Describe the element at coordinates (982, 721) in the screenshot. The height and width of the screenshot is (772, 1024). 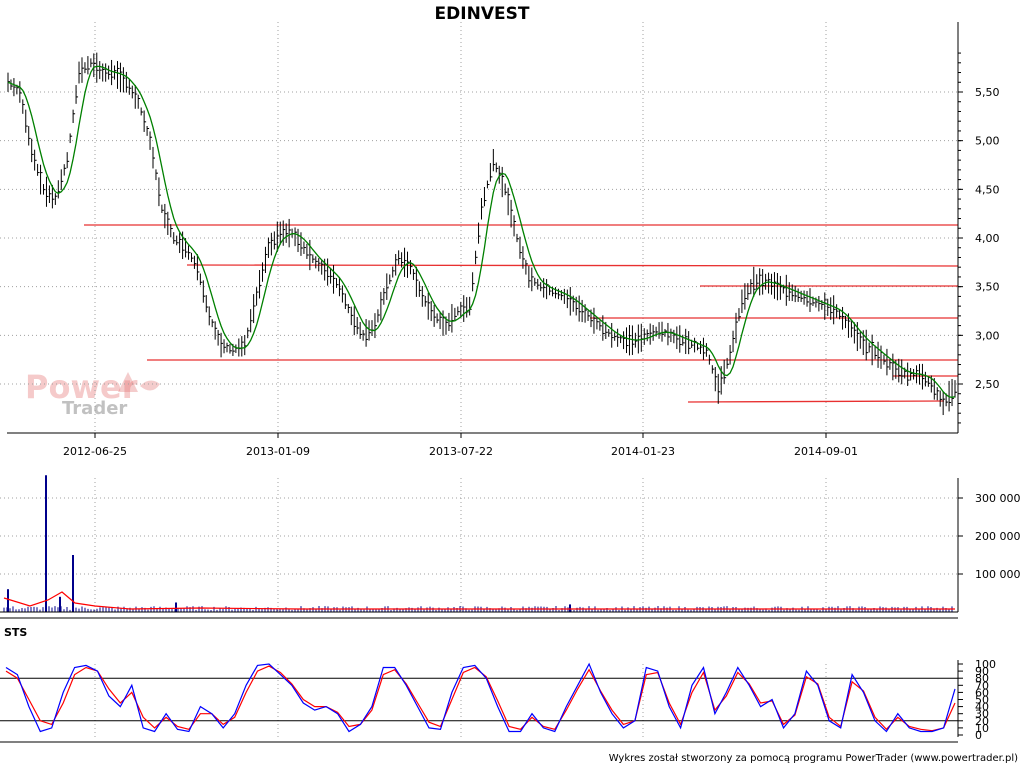
I see `sts-y-tick-label: 20` at that location.